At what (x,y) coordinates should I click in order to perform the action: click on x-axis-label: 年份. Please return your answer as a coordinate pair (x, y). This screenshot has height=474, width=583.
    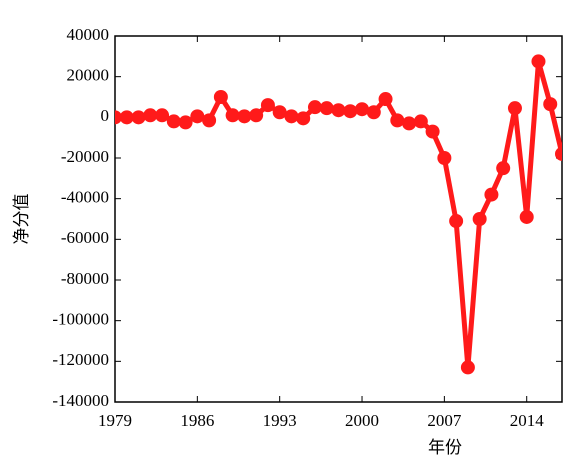
    Looking at the image, I should click on (445, 448).